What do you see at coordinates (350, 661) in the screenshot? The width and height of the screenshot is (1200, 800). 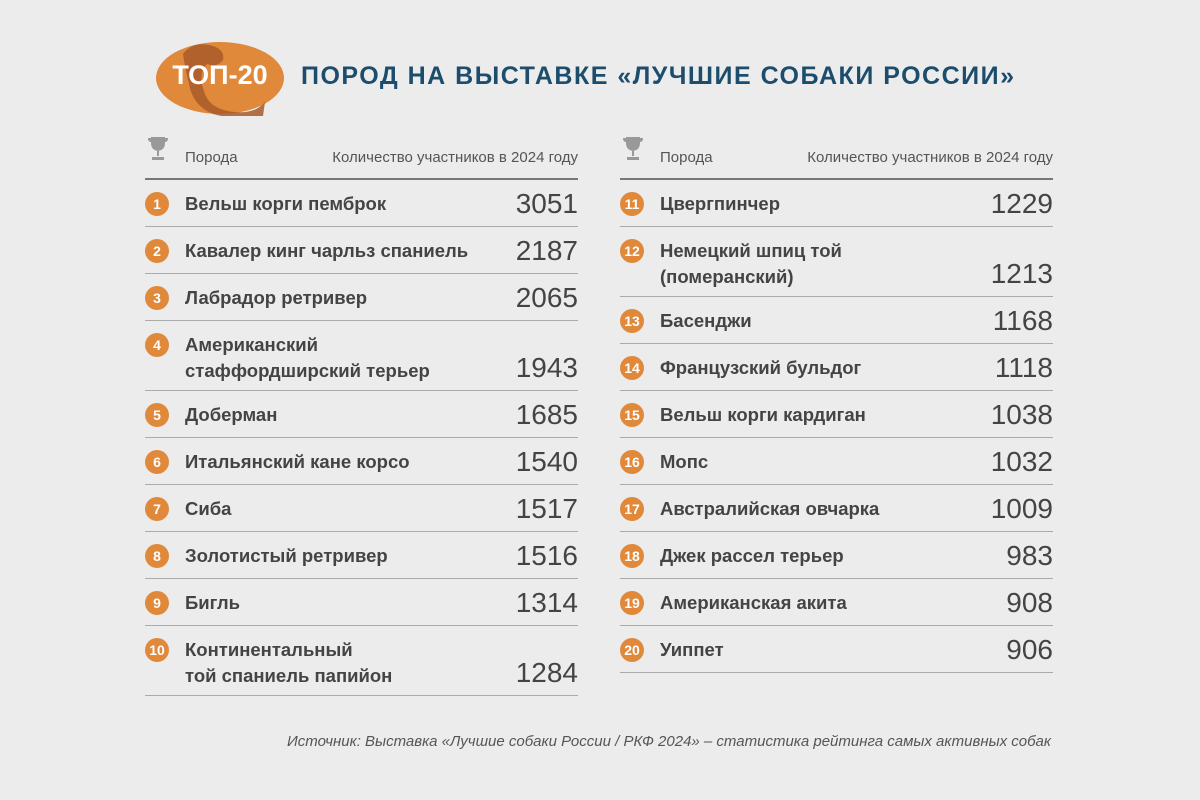 I see `breed-name: Континентальный той спаниель папийон` at bounding box center [350, 661].